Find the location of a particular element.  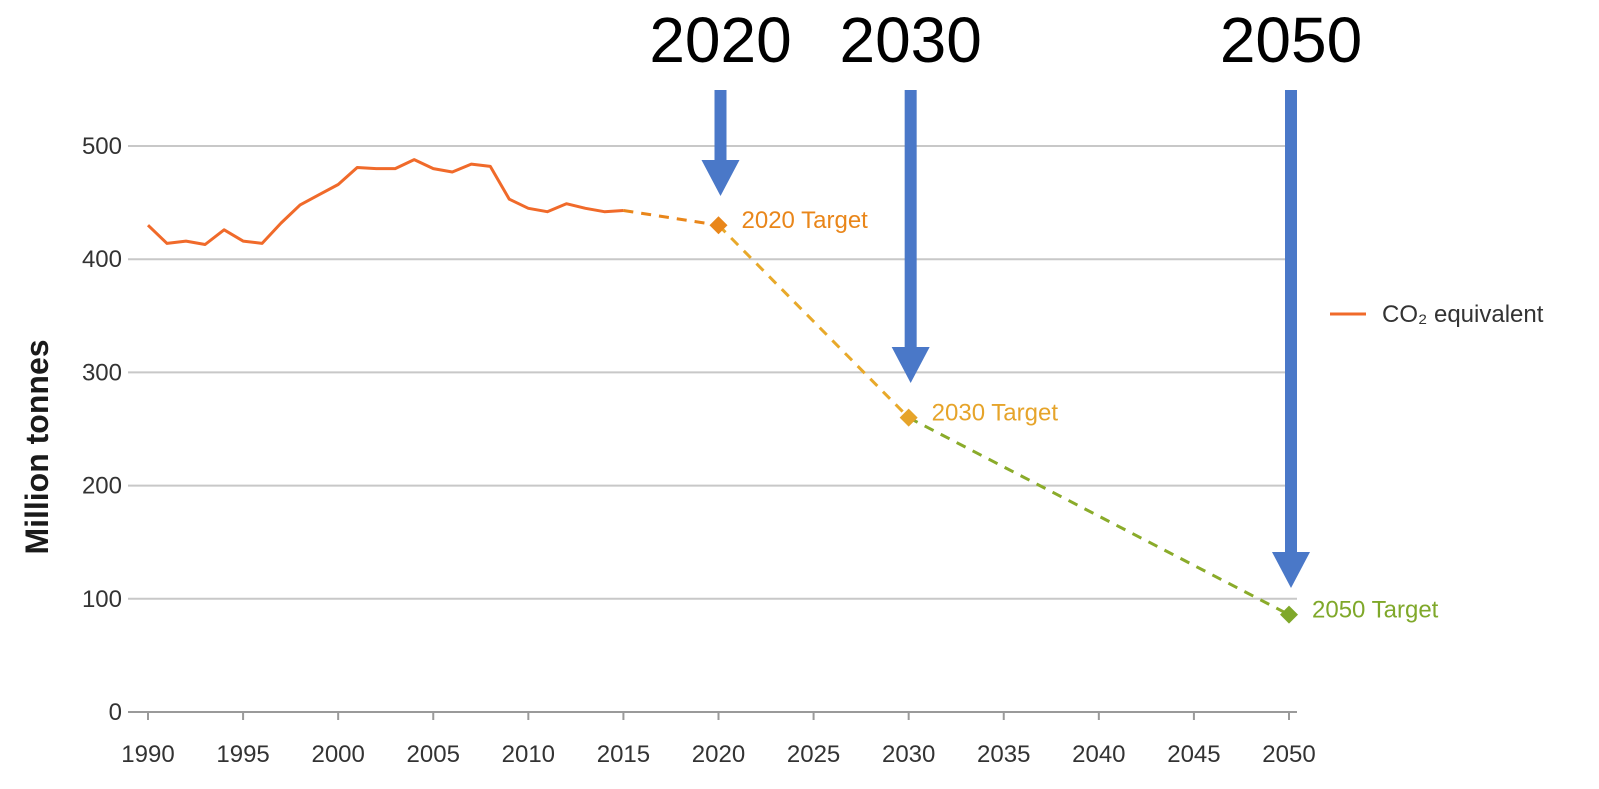

x-tick-label-2015: 2015 is located at coordinates (623, 754).